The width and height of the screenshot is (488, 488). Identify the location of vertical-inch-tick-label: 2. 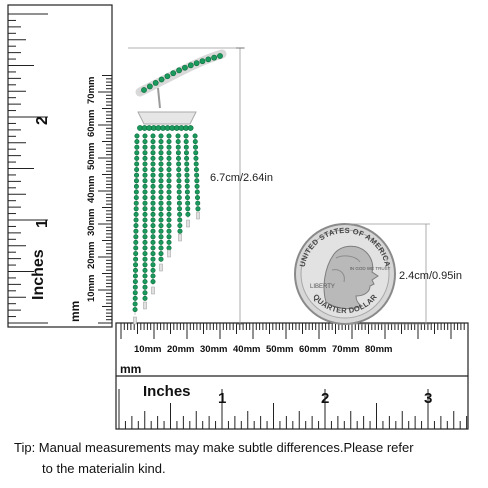
(42, 120).